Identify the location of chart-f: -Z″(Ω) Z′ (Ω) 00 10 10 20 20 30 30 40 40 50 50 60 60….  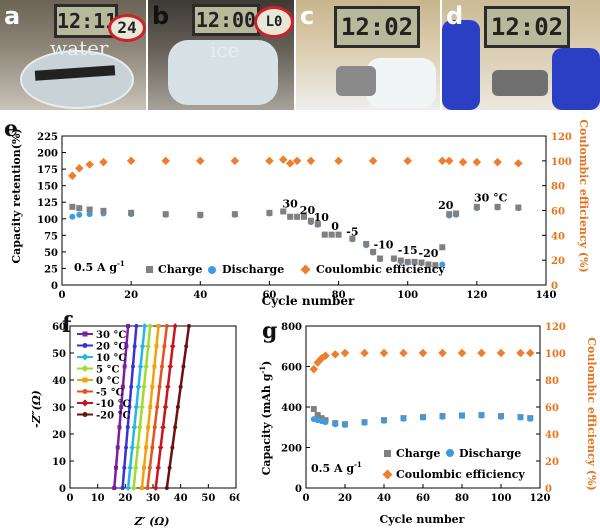
(135, 425).